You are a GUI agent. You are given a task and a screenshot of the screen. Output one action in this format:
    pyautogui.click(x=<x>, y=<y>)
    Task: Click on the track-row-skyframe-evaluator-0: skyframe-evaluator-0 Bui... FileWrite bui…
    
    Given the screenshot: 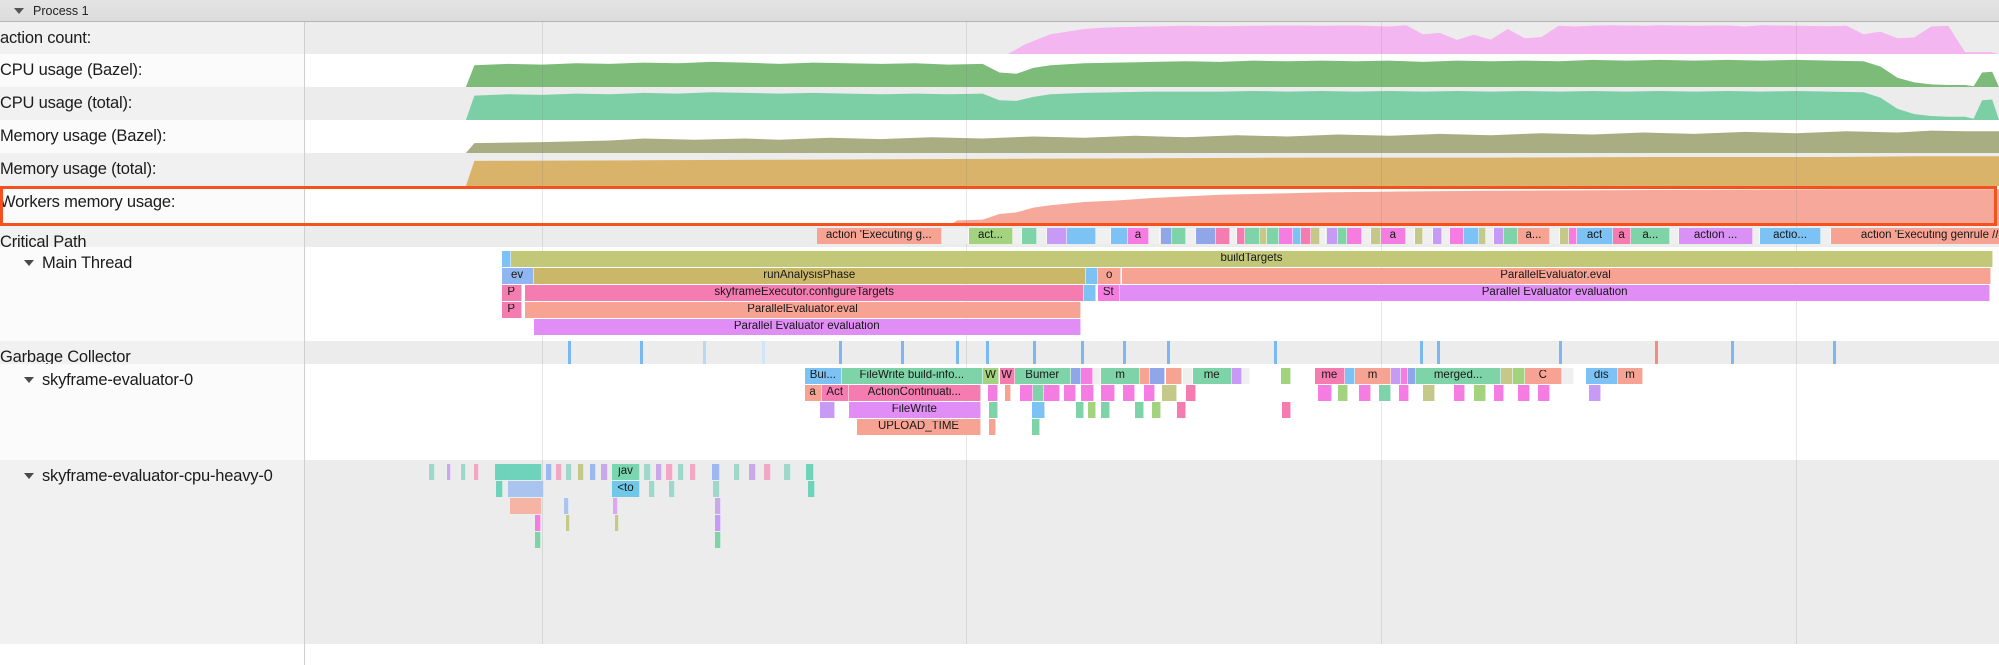 What is the action you would take?
    pyautogui.click(x=999, y=412)
    